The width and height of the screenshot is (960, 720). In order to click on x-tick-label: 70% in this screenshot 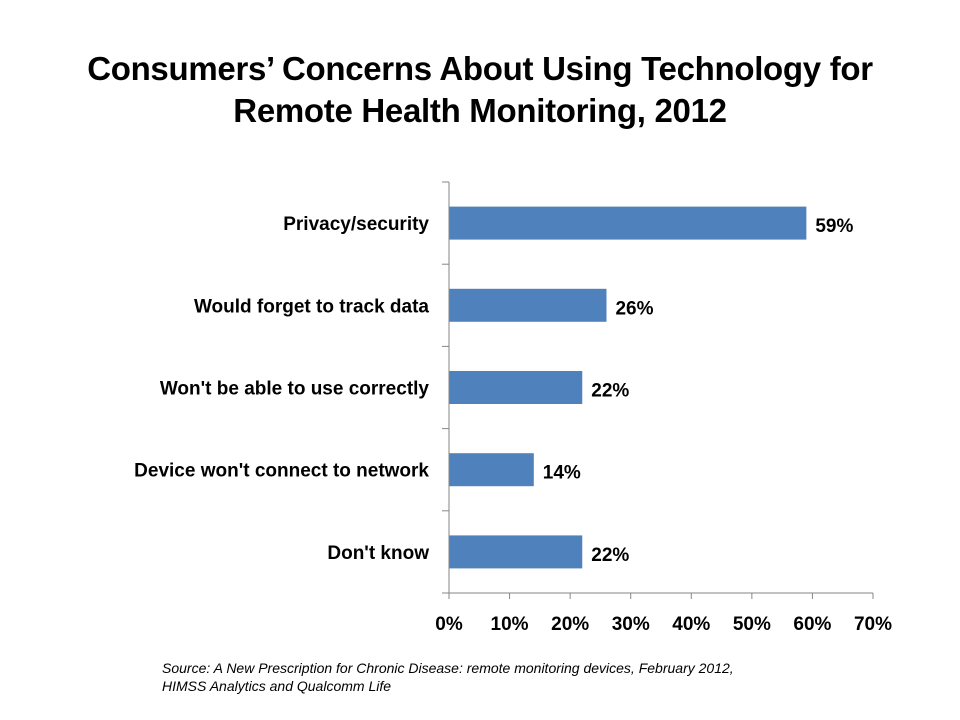, I will do `click(873, 624)`.